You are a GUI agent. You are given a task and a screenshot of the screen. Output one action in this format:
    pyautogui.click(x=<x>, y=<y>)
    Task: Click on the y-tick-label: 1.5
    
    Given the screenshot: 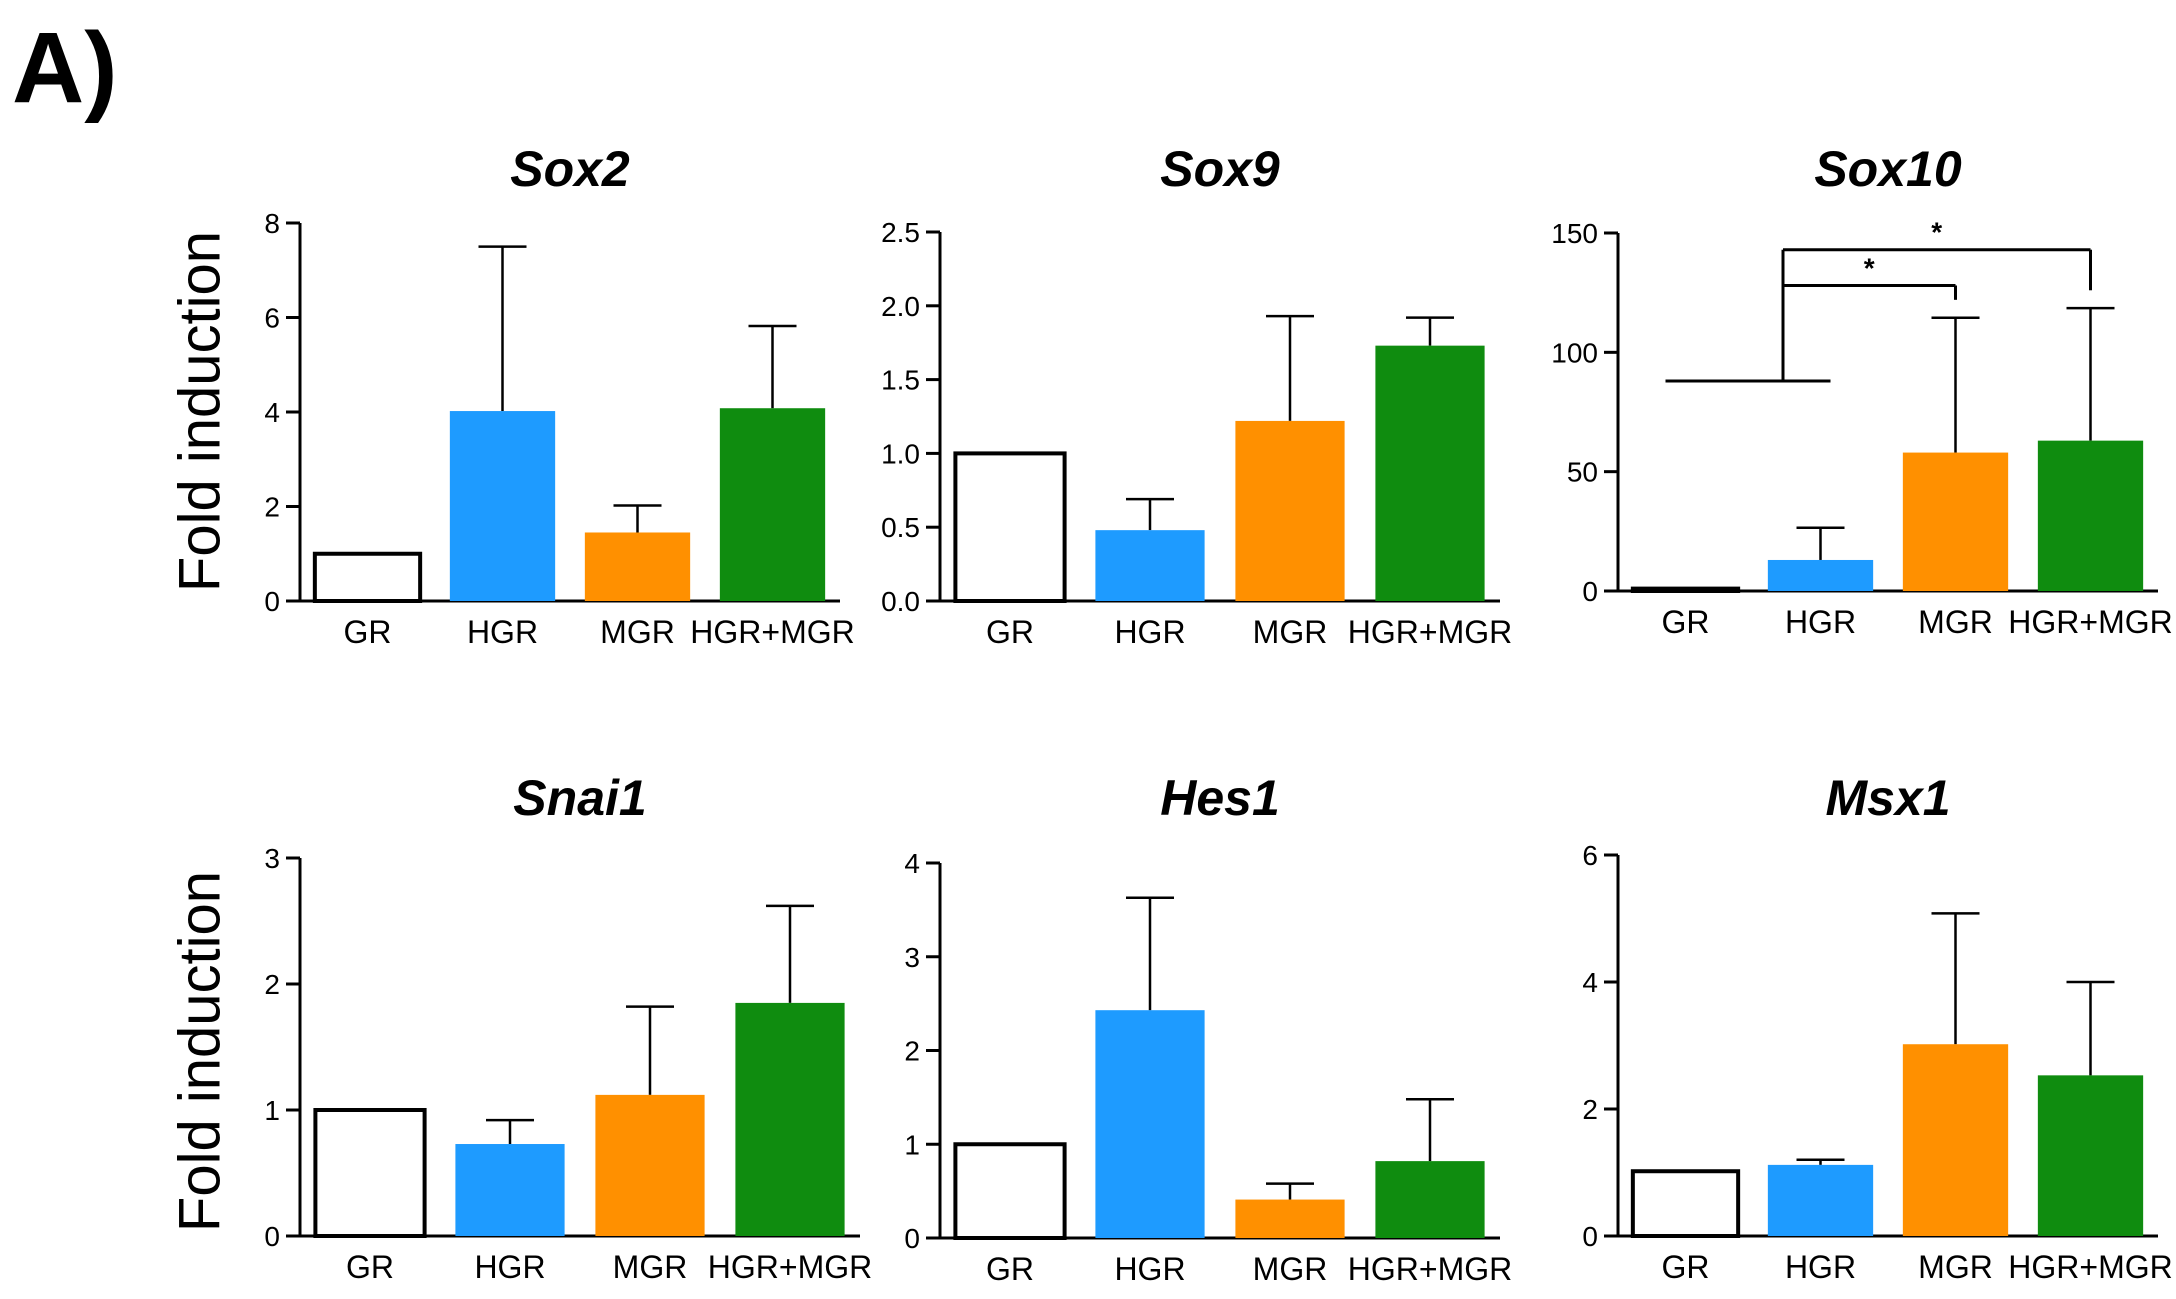 What is the action you would take?
    pyautogui.click(x=900, y=380)
    